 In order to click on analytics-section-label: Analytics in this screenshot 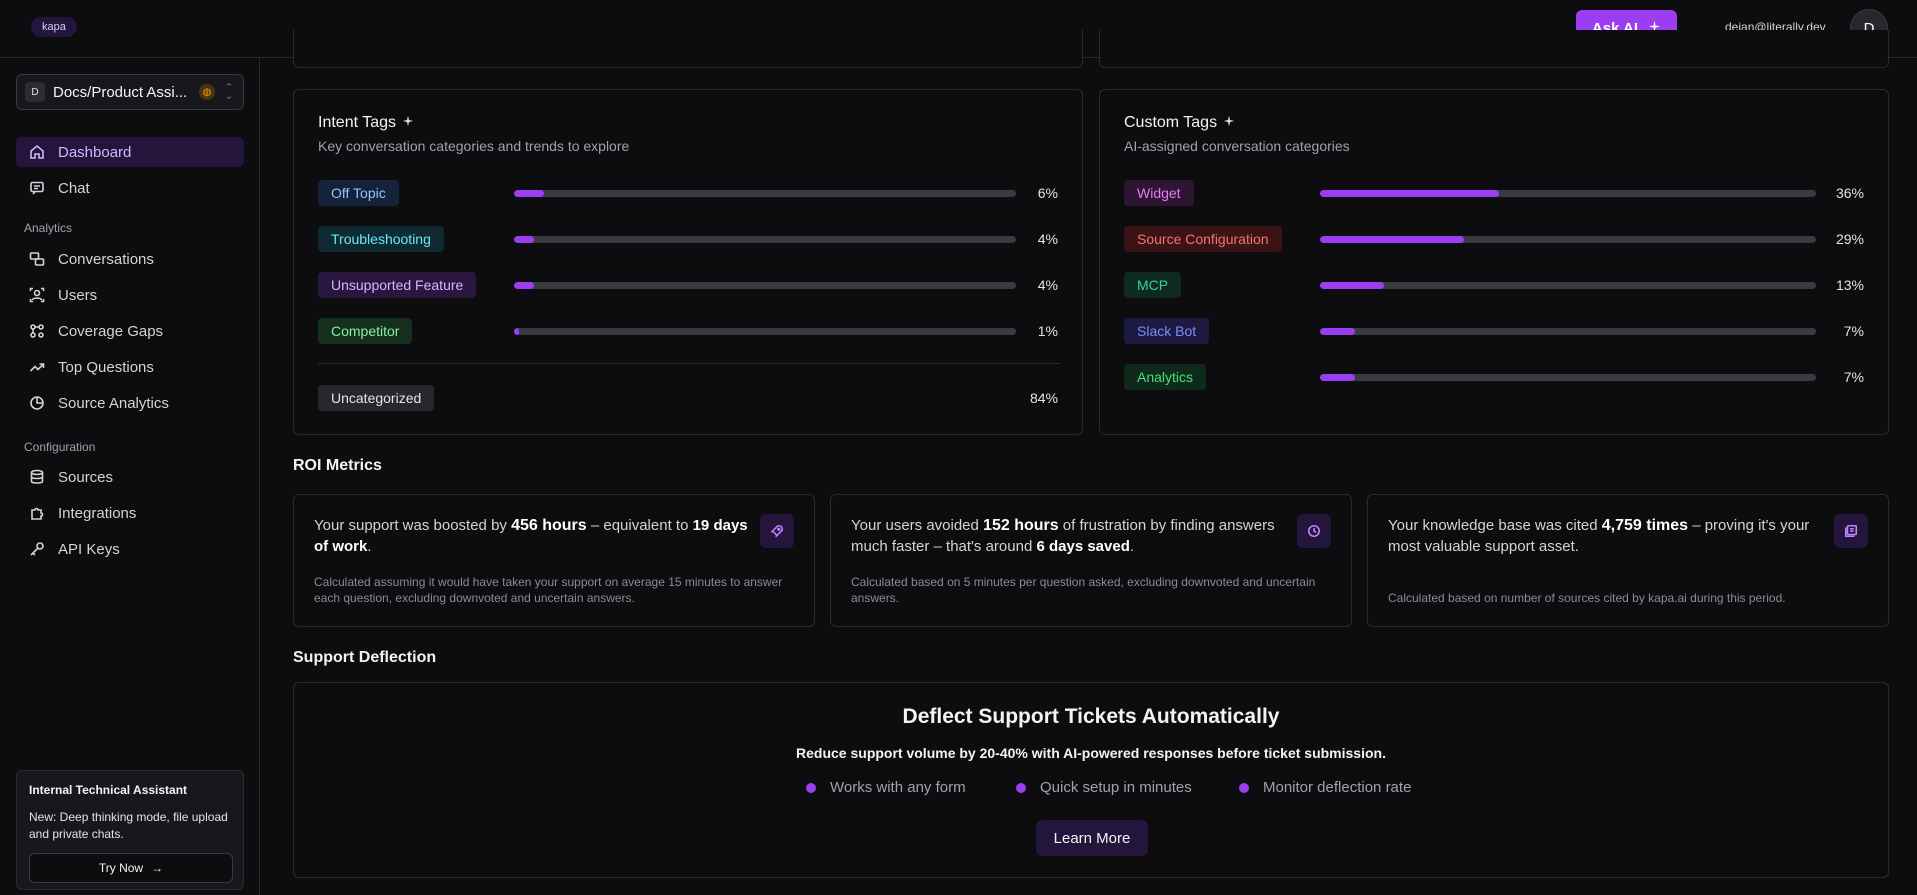, I will do `click(48, 228)`.